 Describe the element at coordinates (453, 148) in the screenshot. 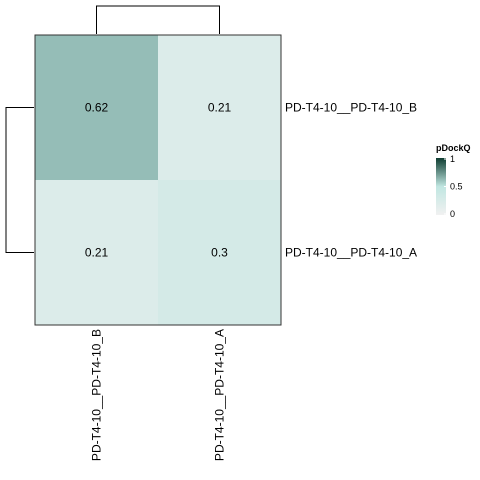

I see `legend-title: pDockQ` at that location.